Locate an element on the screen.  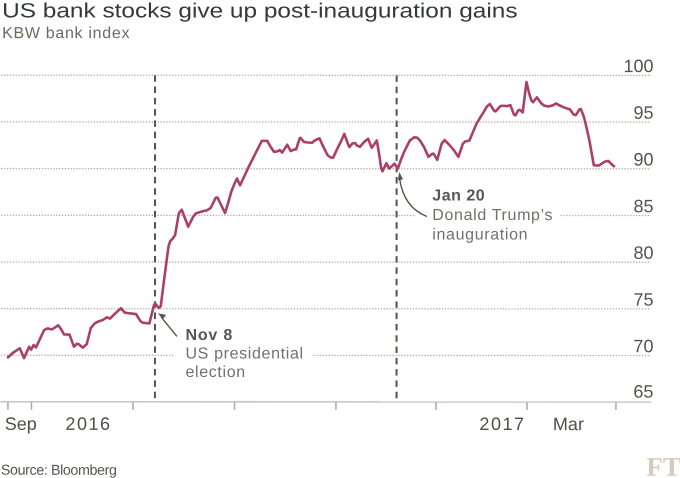
svg-text: inauguration is located at coordinates (480, 235).